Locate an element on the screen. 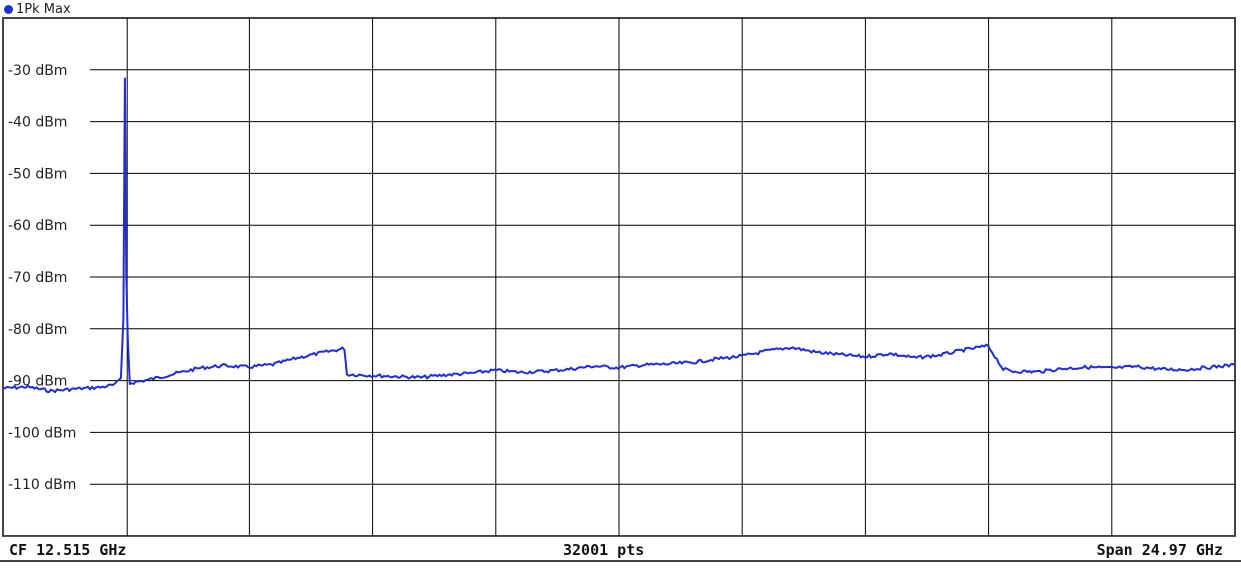  y-tick-label: -80 dBm is located at coordinates (37, 330).